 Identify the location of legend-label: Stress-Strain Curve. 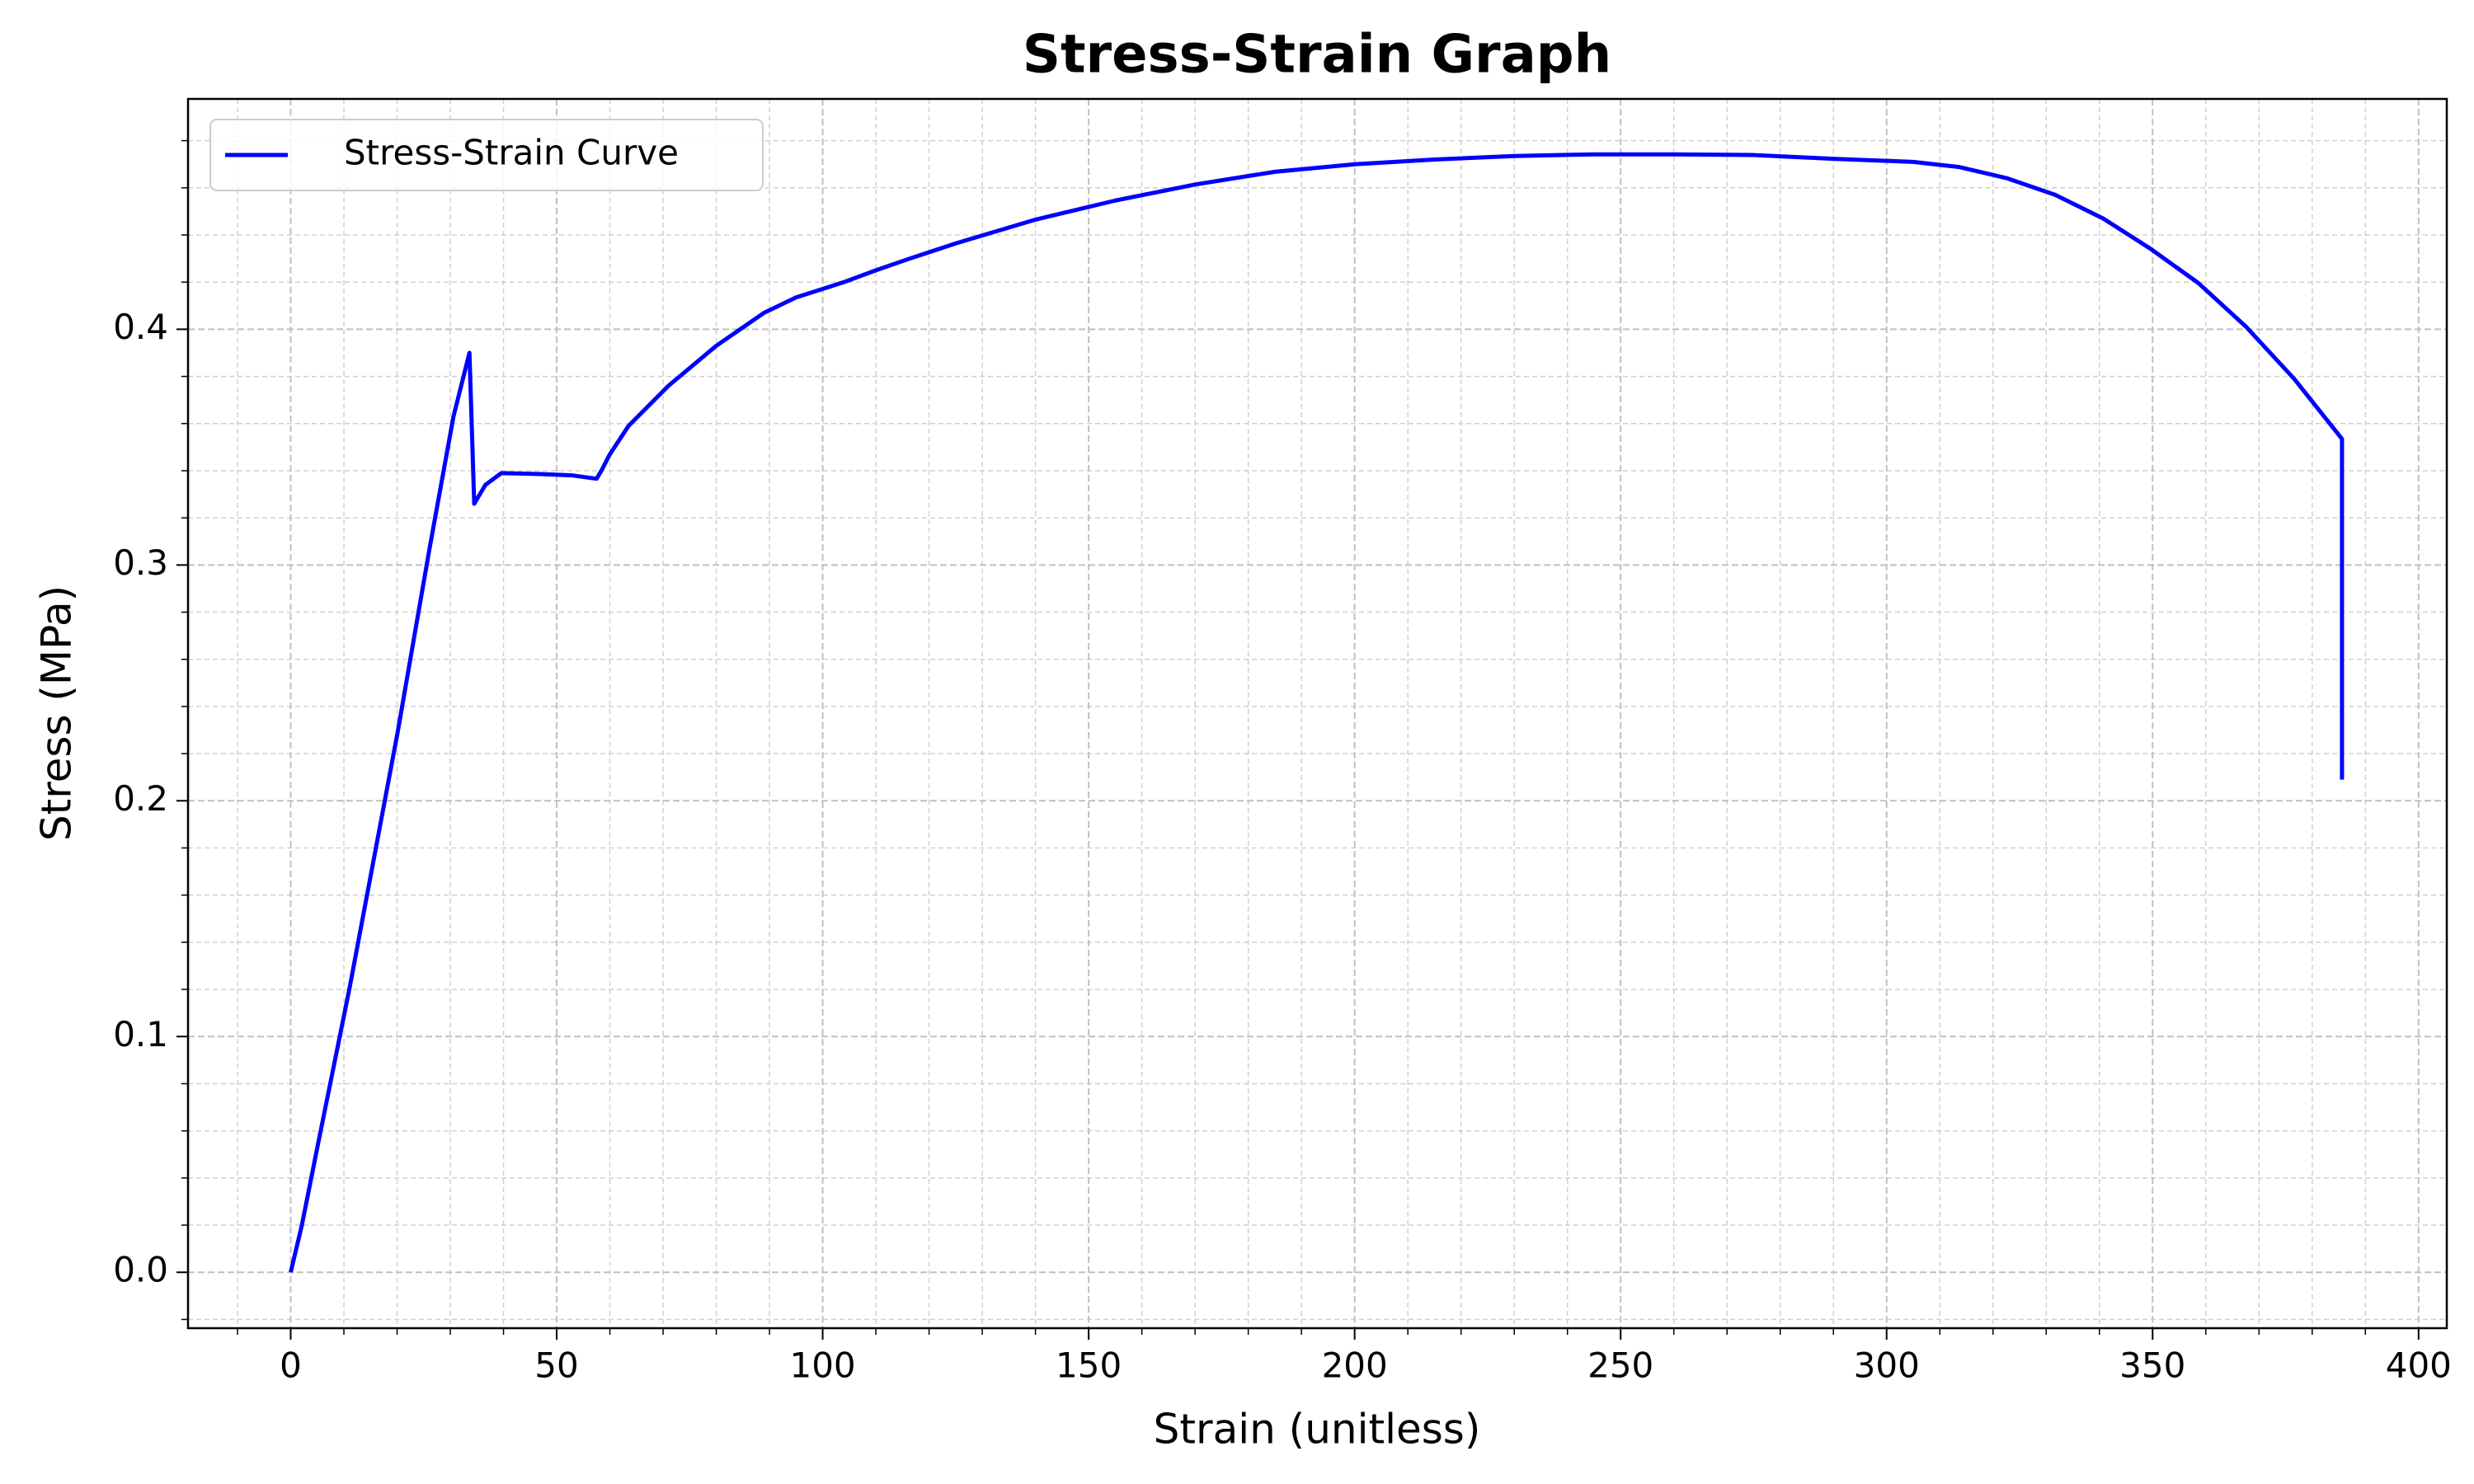
(511, 153).